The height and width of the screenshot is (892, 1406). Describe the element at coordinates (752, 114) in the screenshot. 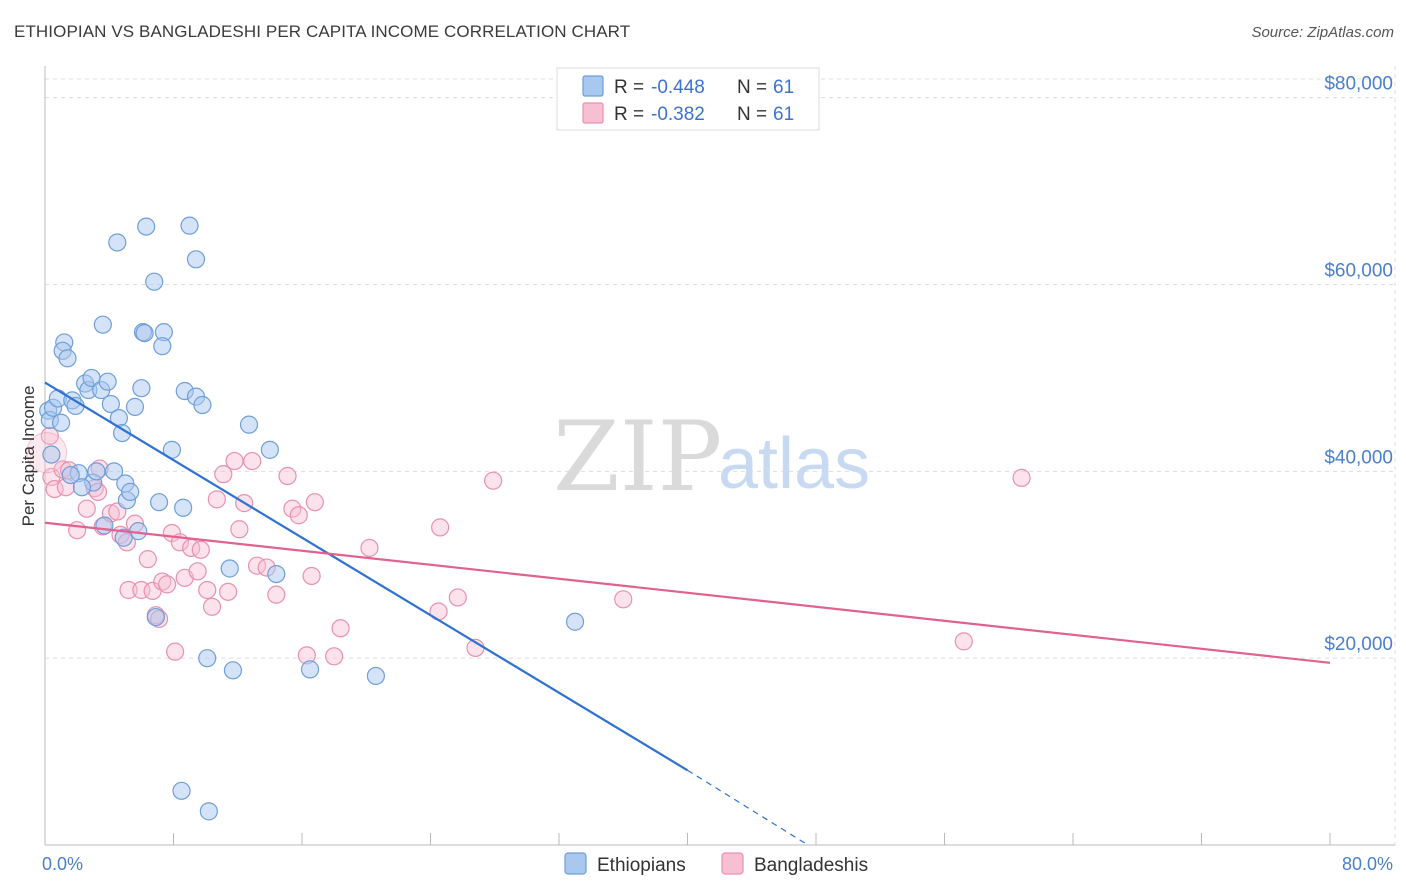

I see `legend-n-label-2: N =` at that location.